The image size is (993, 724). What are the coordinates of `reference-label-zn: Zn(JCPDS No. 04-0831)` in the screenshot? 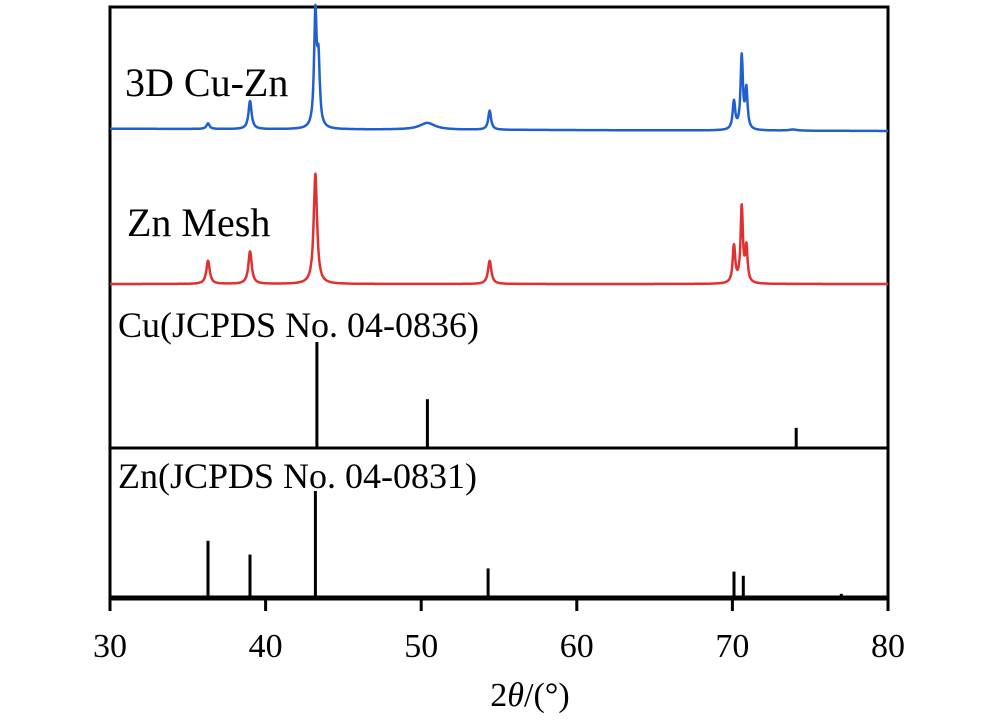 It's located at (297, 476).